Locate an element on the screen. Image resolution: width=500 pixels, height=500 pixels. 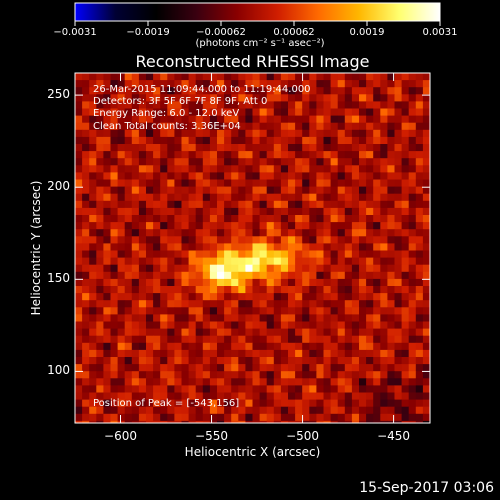
colorbar-tick-label: −0.00062 is located at coordinates (221, 32).